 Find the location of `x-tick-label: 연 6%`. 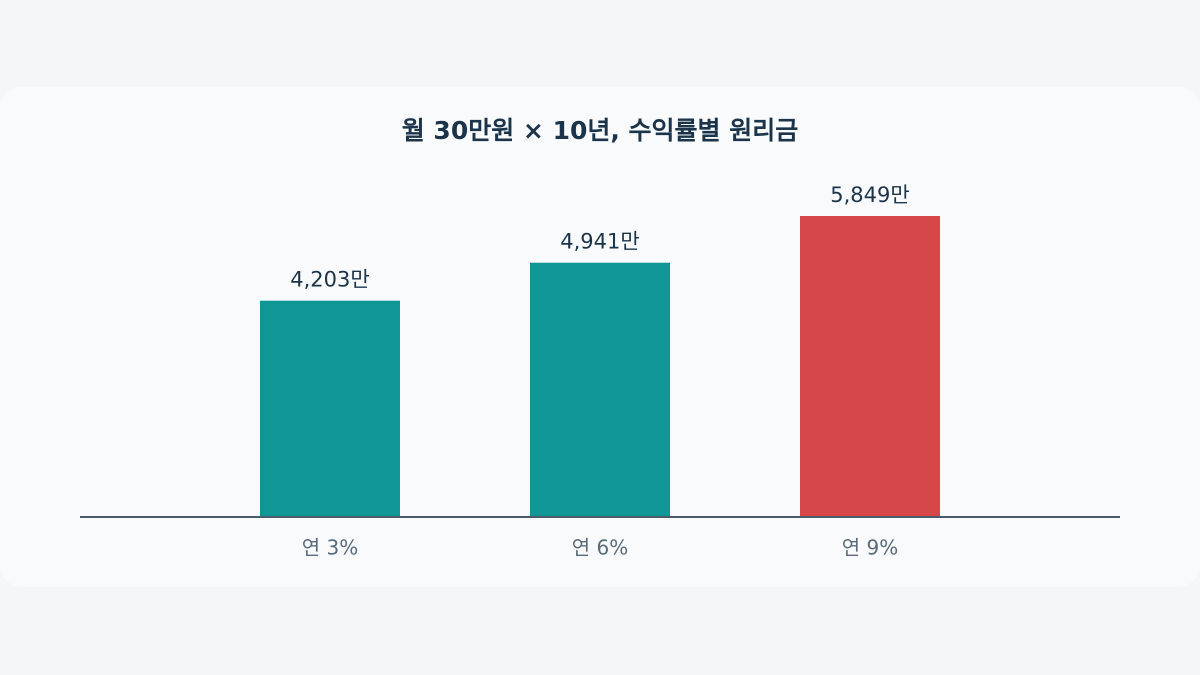

x-tick-label: 연 6% is located at coordinates (600, 548).